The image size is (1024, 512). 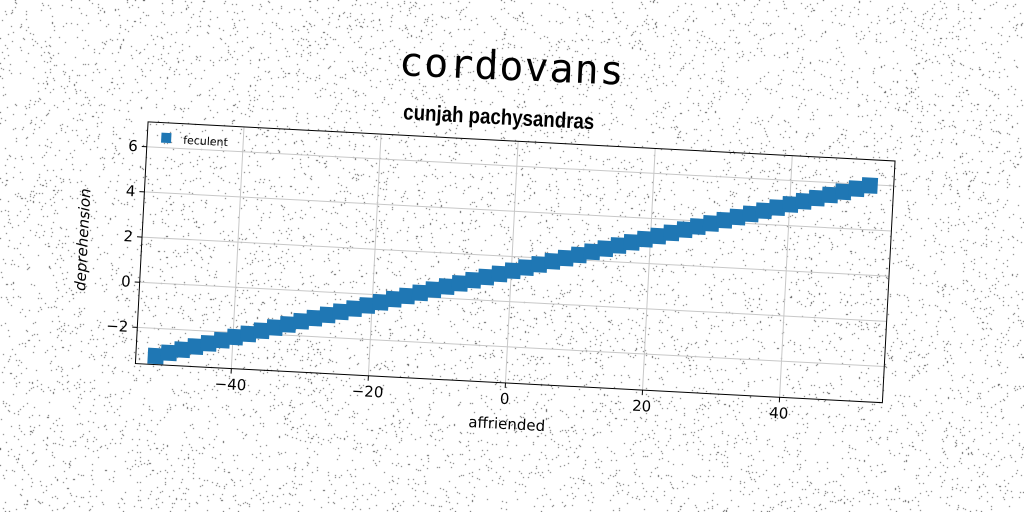 What do you see at coordinates (82, 239) in the screenshot?
I see `y-axis-label: deprehension` at bounding box center [82, 239].